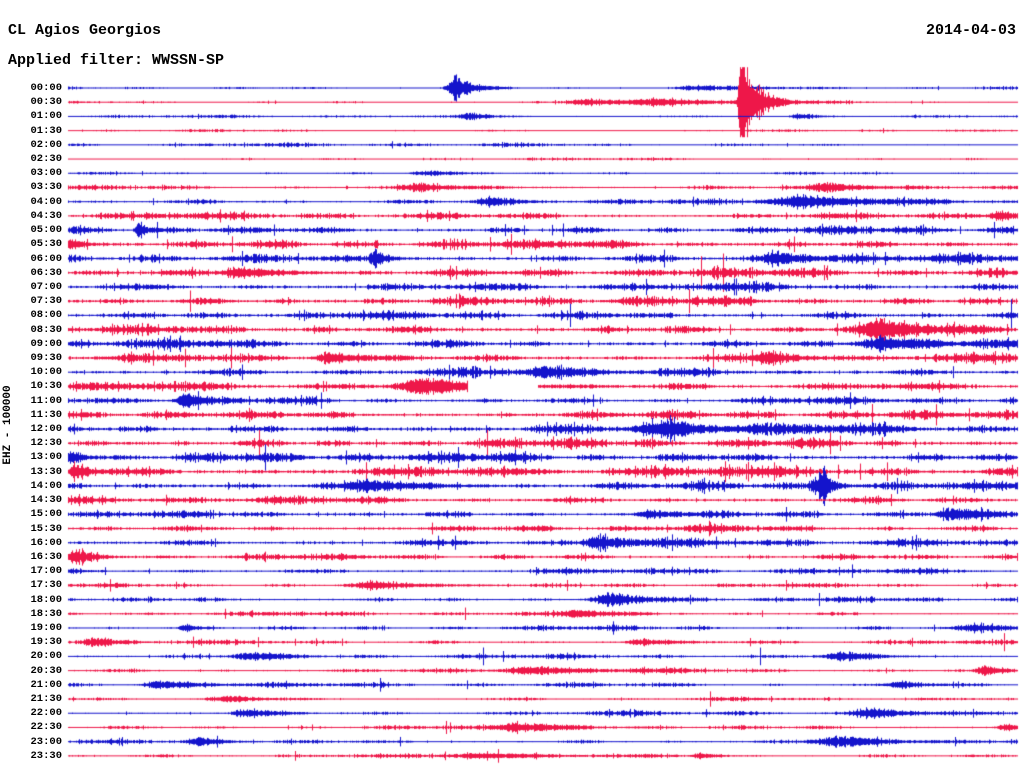  Describe the element at coordinates (46, 201) in the screenshot. I see `time-label: 04:00` at that location.